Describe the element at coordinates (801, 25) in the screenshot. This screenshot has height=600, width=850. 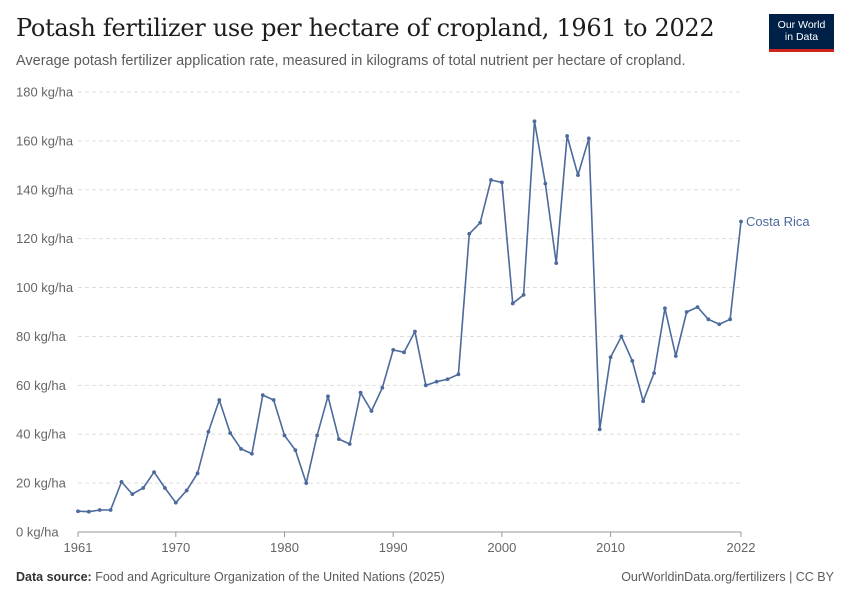
I see `logo-line-1: Our World` at that location.